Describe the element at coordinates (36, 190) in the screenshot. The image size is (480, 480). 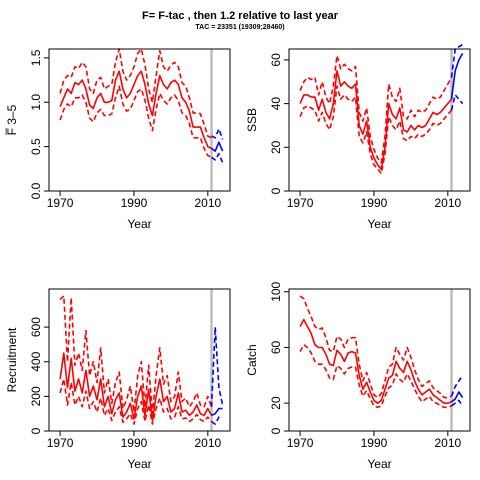
I see `y-tick-label: 0.0` at that location.